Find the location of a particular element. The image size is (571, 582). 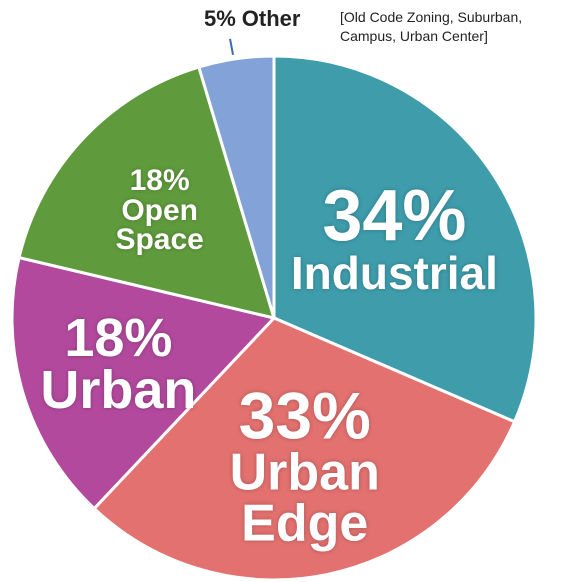

slice-category: Open Space is located at coordinates (159, 224).